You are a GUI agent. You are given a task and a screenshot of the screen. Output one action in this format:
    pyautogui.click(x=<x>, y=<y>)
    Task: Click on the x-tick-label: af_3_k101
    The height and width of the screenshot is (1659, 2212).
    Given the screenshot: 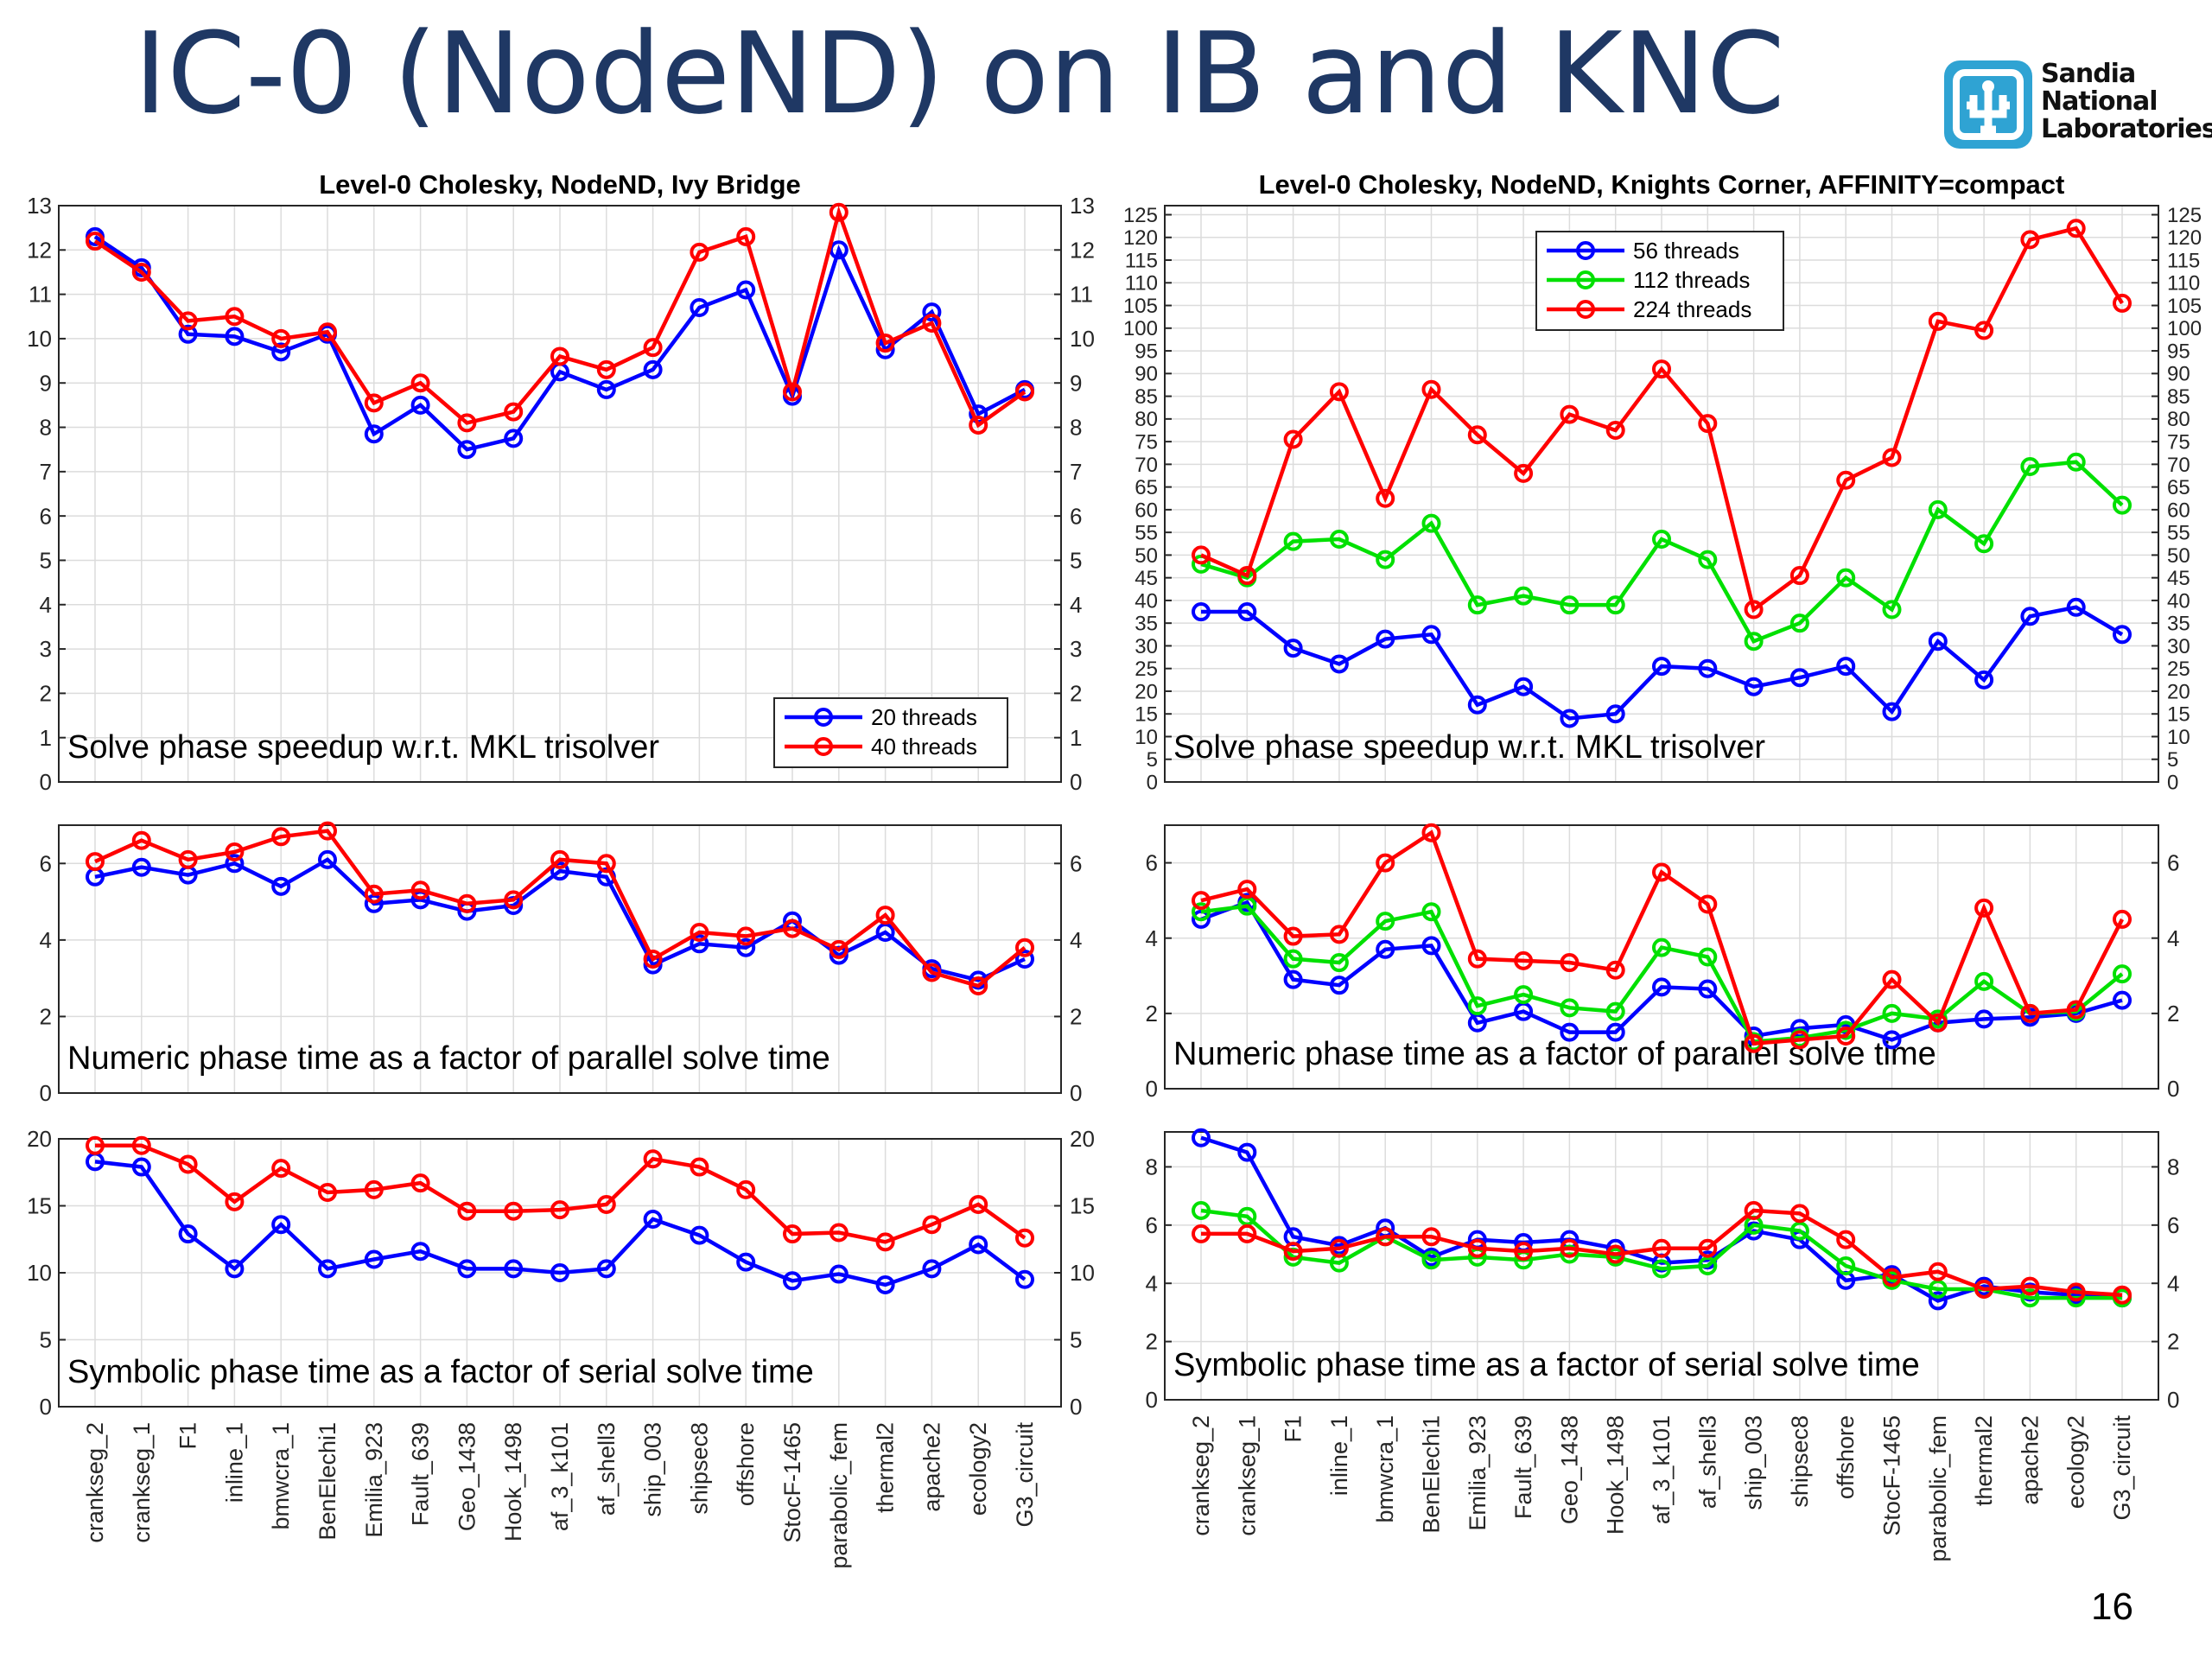 What is the action you would take?
    pyautogui.click(x=1662, y=1469)
    